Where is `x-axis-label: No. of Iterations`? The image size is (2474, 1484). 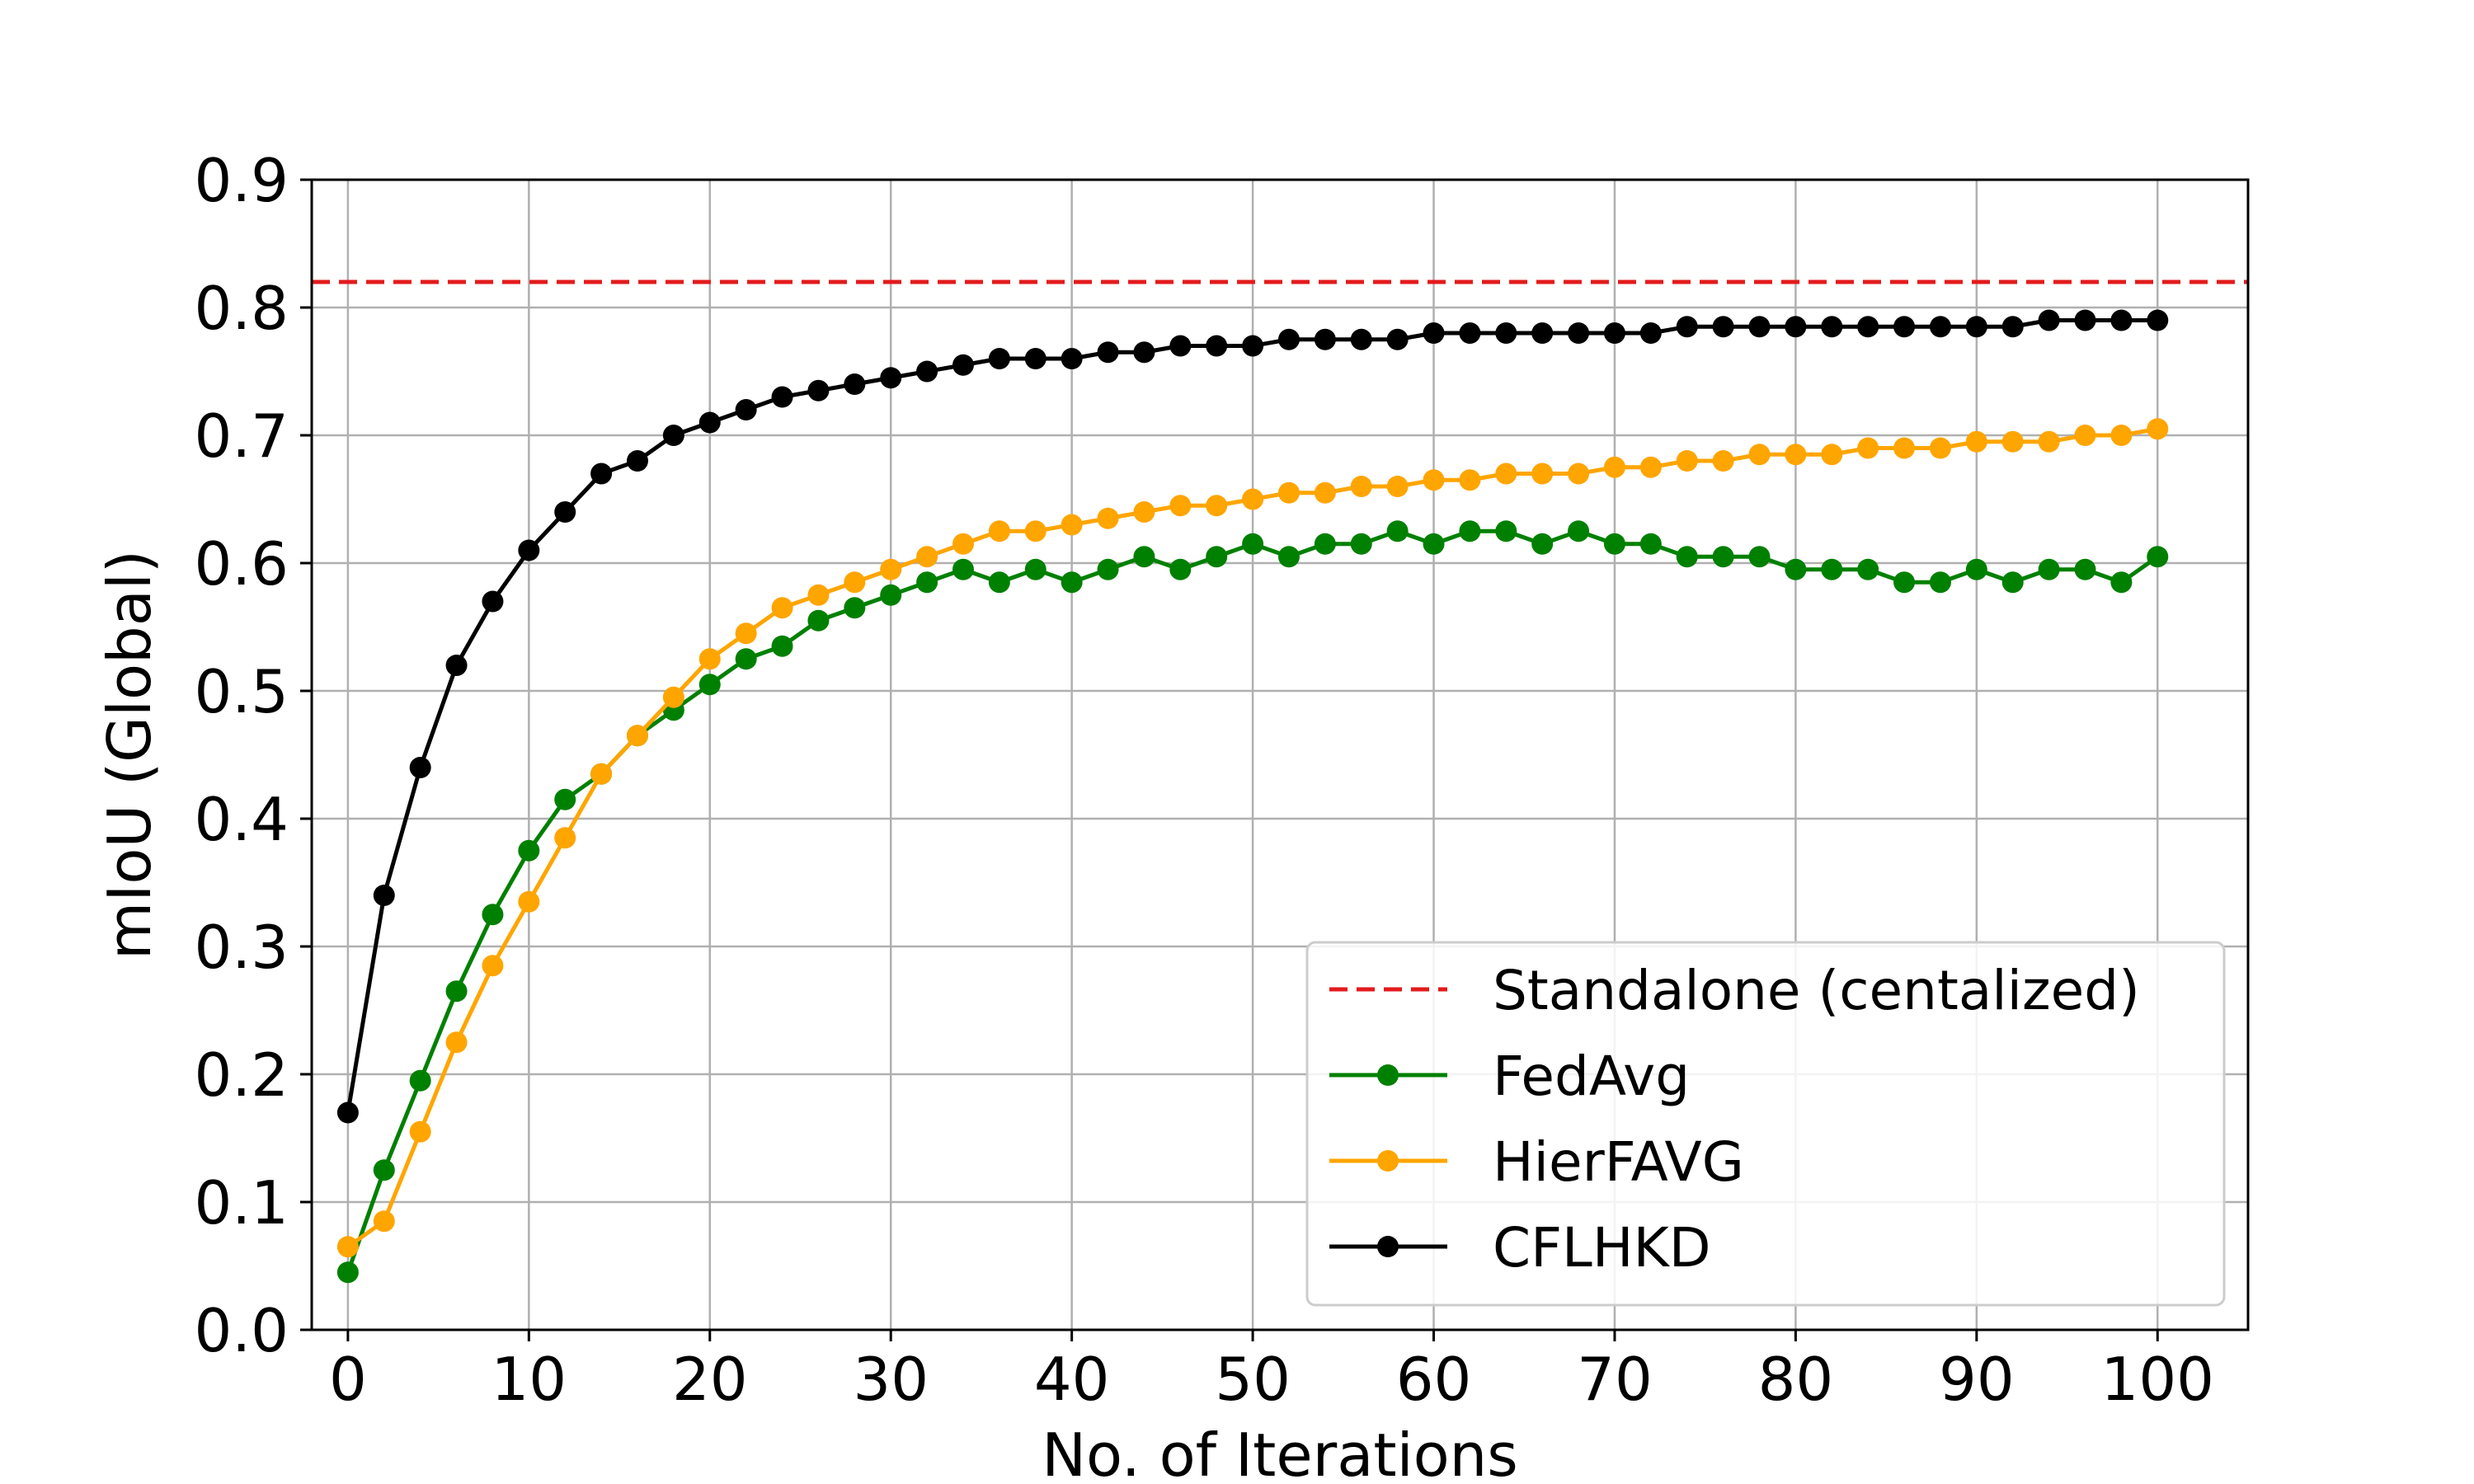
x-axis-label: No. of Iterations is located at coordinates (1280, 1452).